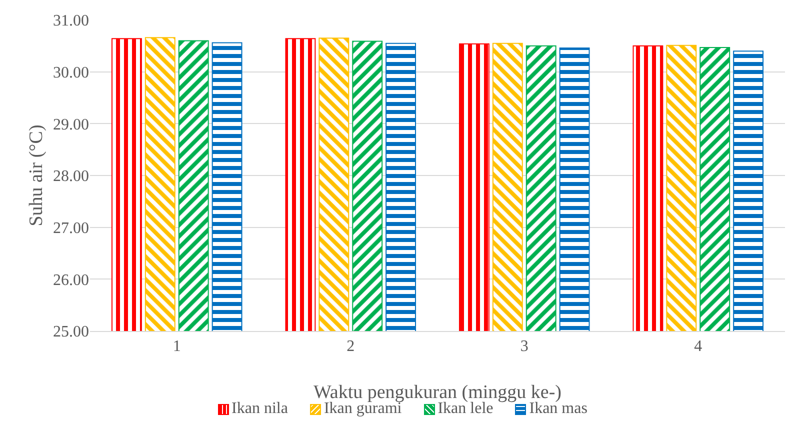  What do you see at coordinates (71, 228) in the screenshot?
I see `y-tick-label: 27.00` at bounding box center [71, 228].